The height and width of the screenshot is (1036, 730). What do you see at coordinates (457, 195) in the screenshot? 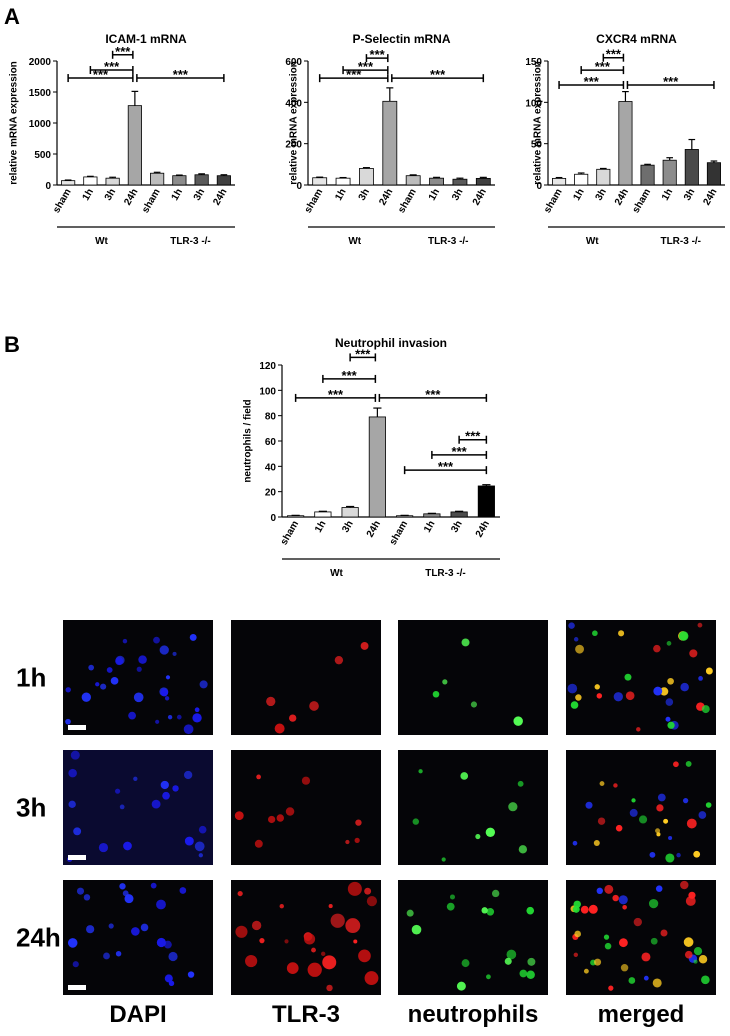
I see `x-tick-label: 3h` at bounding box center [457, 195].